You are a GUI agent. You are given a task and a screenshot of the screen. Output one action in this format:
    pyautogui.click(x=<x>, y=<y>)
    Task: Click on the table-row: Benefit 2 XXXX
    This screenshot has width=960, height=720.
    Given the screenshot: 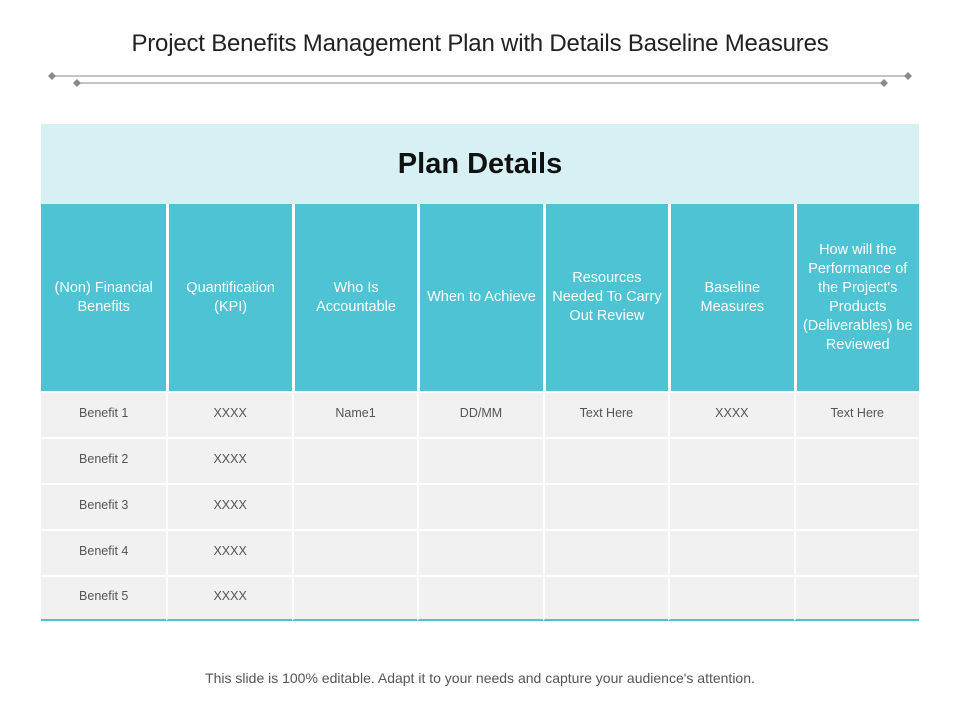 What is the action you would take?
    pyautogui.click(x=480, y=460)
    